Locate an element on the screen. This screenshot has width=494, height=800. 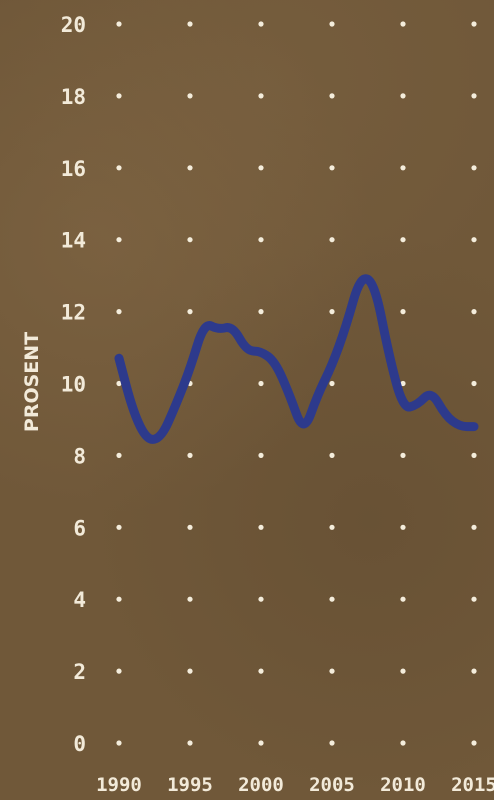
y-axis-ticks: 0 2 4 6 8 10 12 14 16 18 20 is located at coordinates (73, 384).